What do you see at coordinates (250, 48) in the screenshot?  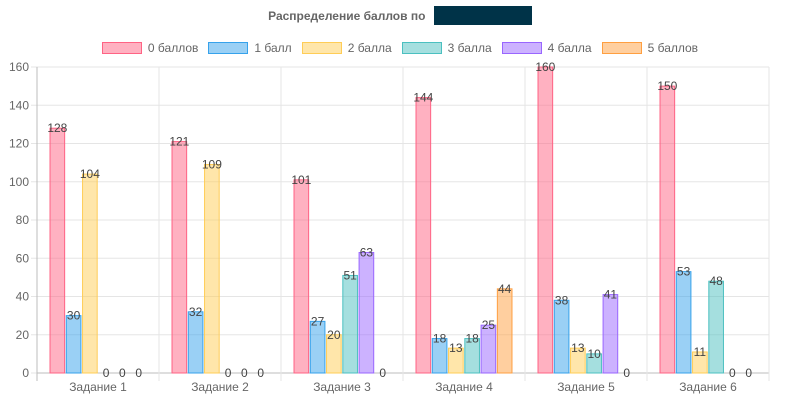 I see `legend-item: 1 балл` at bounding box center [250, 48].